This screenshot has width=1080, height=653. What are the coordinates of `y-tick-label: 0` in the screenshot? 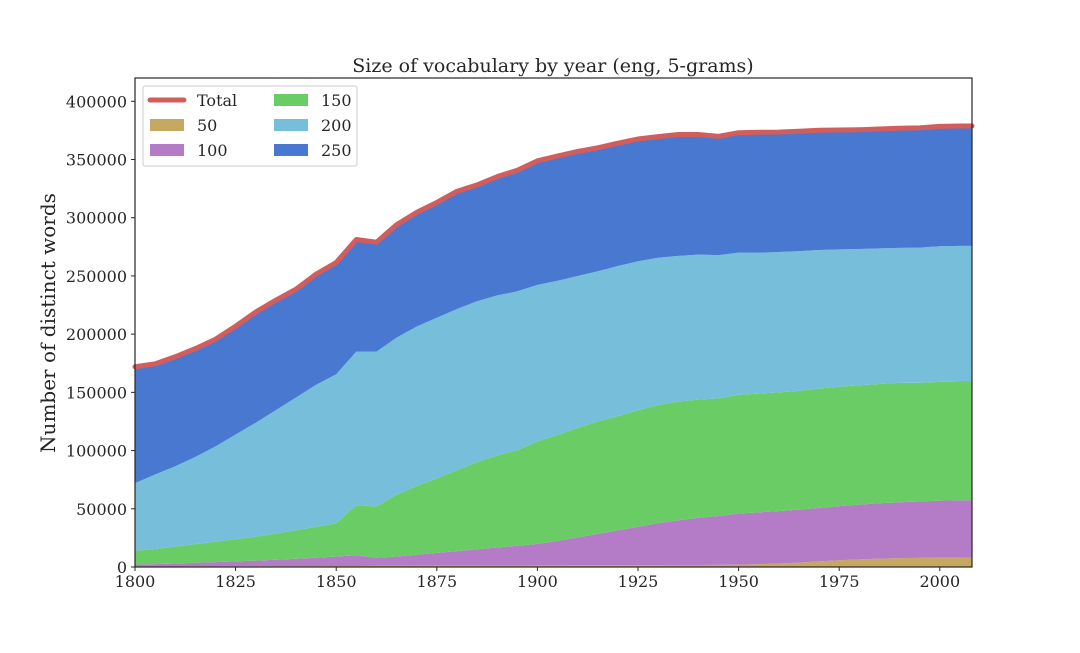 It's located at (122, 567).